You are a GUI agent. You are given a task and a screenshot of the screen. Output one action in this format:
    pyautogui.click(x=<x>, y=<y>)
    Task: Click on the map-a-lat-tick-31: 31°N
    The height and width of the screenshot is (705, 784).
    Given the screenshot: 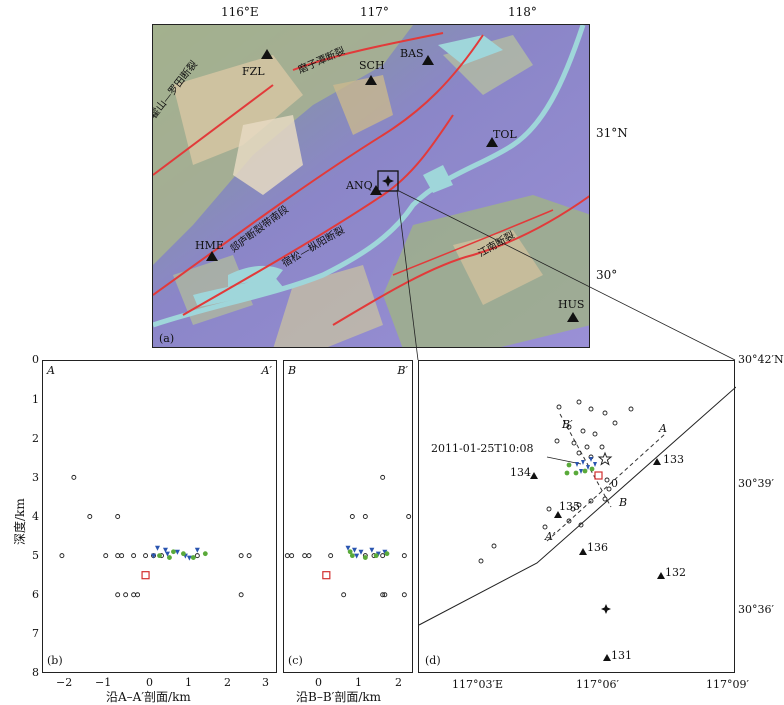 What is the action you would take?
    pyautogui.click(x=612, y=133)
    